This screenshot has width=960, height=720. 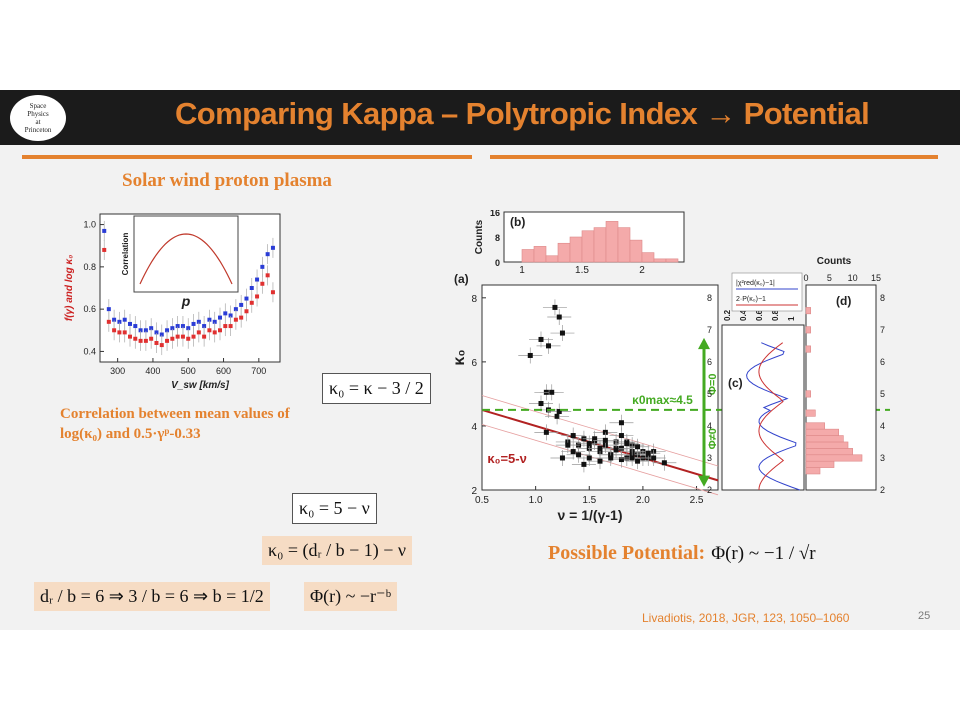 What do you see at coordinates (186, 259) in the screenshot?
I see `inset-curve` at bounding box center [186, 259].